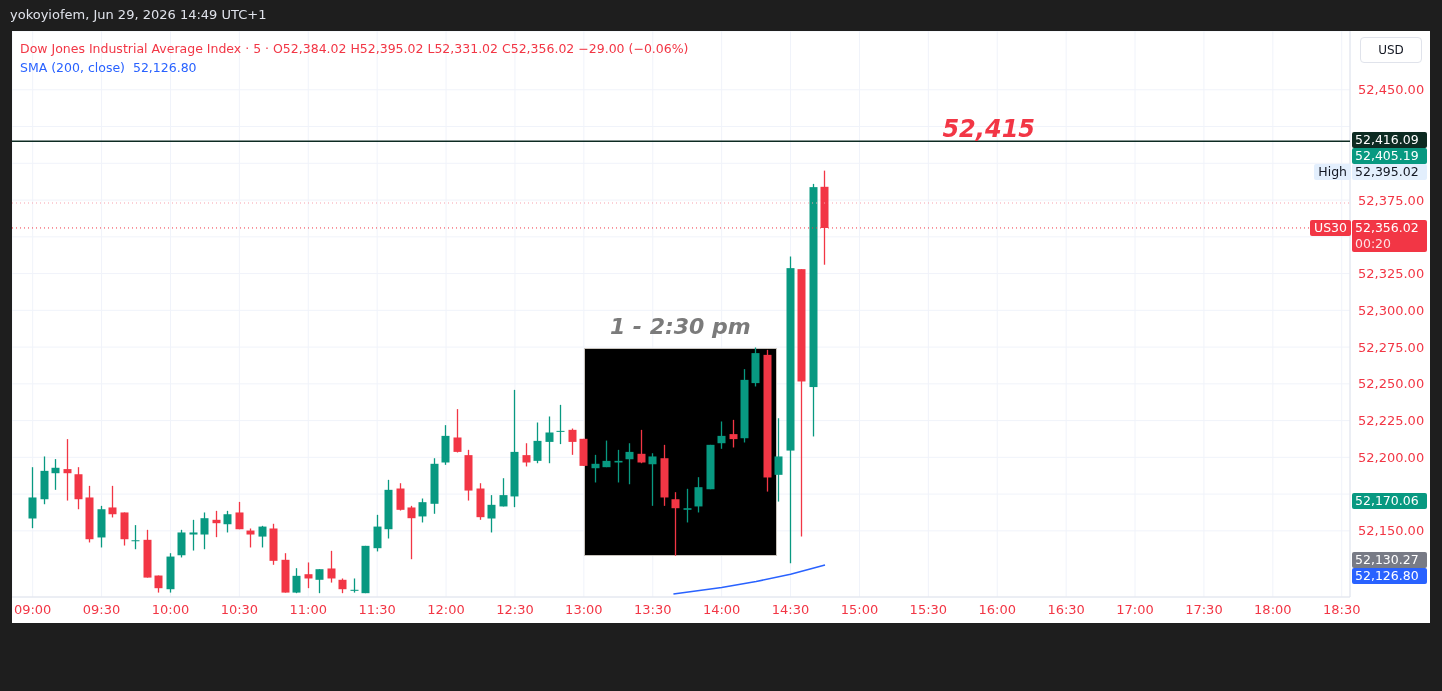 The height and width of the screenshot is (691, 1442). Describe the element at coordinates (928, 610) in the screenshot. I see `x-tick-label: 15:30` at that location.